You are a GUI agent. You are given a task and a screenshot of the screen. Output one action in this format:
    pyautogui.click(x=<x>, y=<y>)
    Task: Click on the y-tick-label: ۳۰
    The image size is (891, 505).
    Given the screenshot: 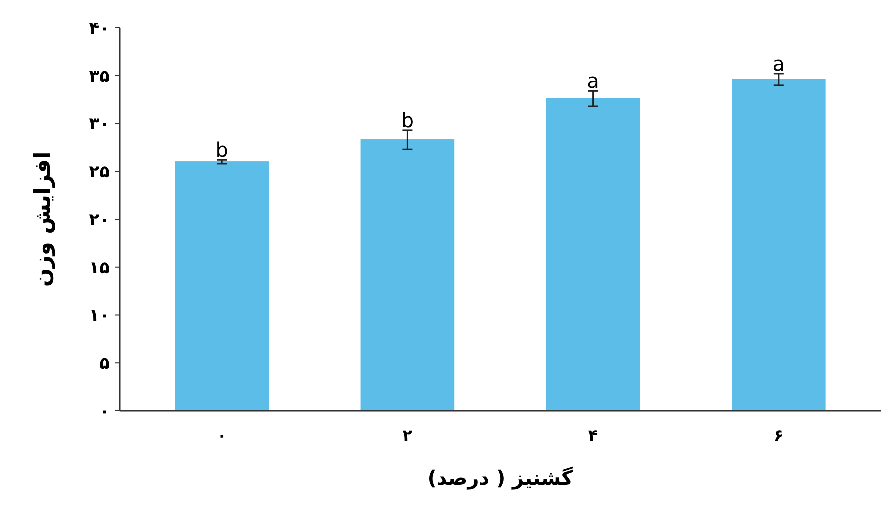 What is the action you would take?
    pyautogui.click(x=99, y=124)
    